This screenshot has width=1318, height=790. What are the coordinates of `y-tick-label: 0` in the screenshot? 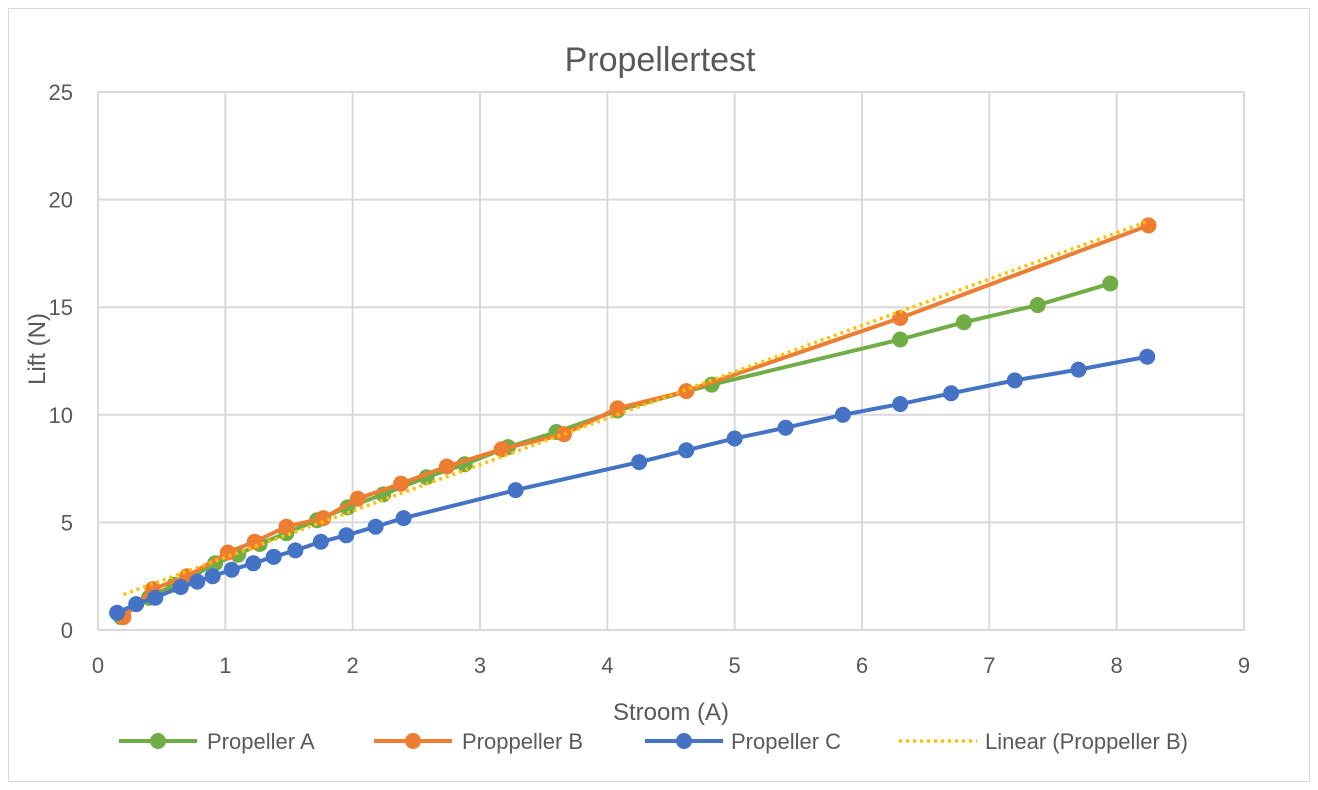 It's located at (67, 630).